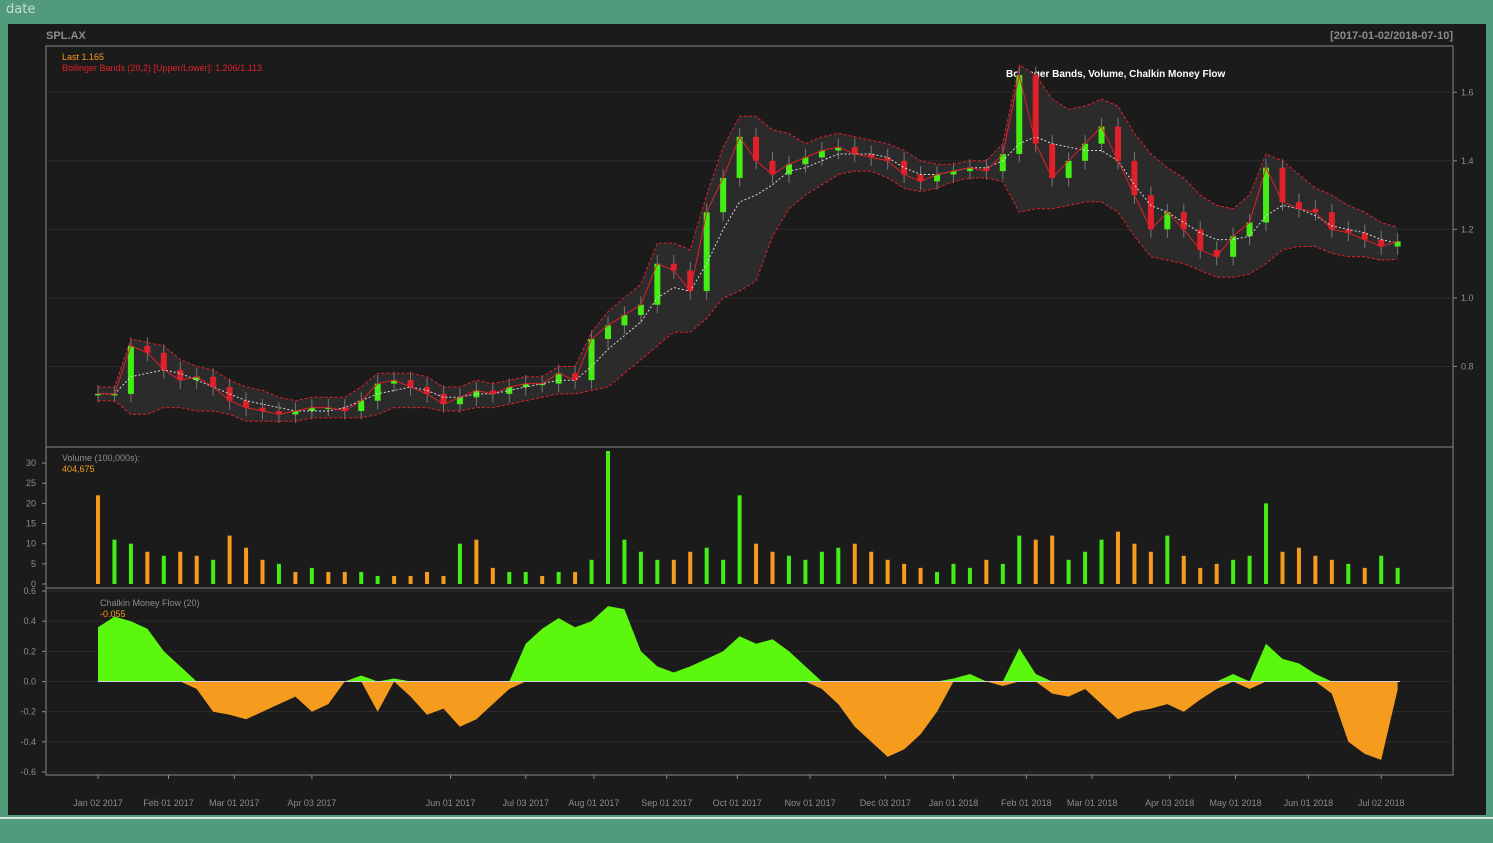  Describe the element at coordinates (525, 803) in the screenshot. I see `x-tick-label: Jul 03 2017` at that location.